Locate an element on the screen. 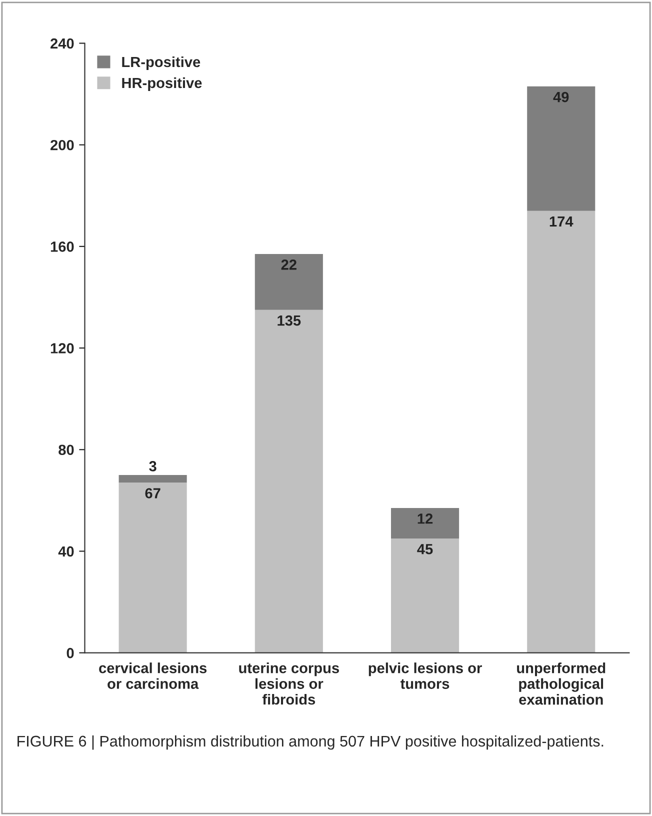 The image size is (652, 816). x-tick-label: cervical lesions or carcinoma is located at coordinates (153, 675).